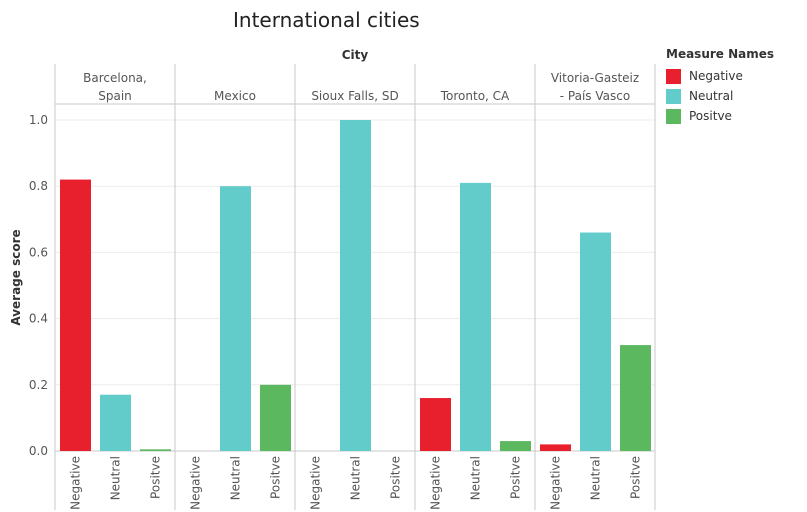 This screenshot has height=512, width=807. Describe the element at coordinates (38, 120) in the screenshot. I see `y-tick-label: 1.0` at that location.